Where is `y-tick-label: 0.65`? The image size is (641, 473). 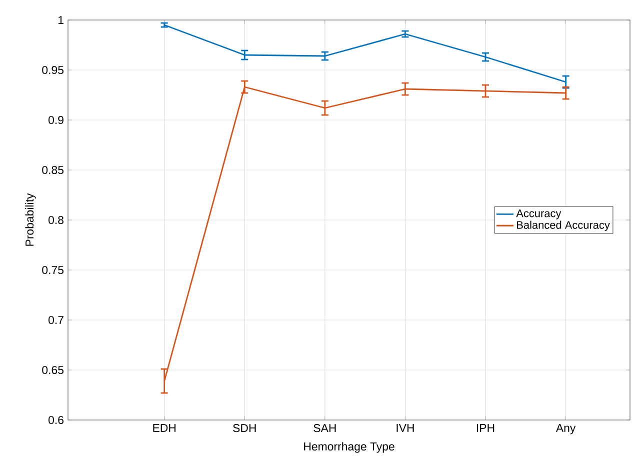
y-tick-label: 0.65 is located at coordinates (53, 370).